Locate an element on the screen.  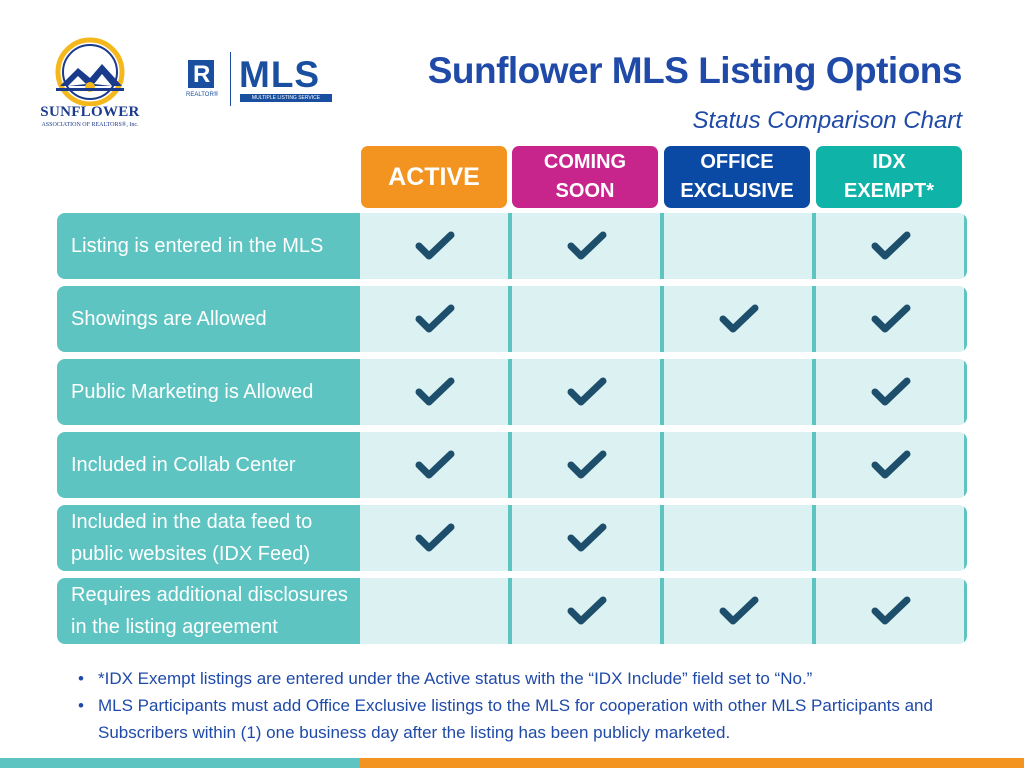
sunflower-association-logo: SUNFLOWER ASSOCIATION OF REALTORS®, Inc. is located at coordinates (90, 84).